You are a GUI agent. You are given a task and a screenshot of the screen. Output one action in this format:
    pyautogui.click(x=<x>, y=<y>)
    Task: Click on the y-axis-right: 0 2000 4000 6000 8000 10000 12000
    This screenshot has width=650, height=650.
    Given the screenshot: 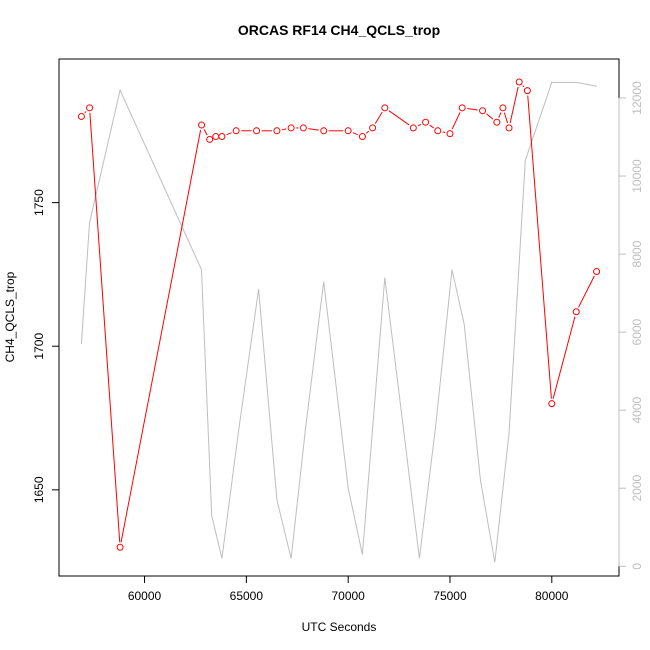 What is the action you would take?
    pyautogui.click(x=631, y=325)
    